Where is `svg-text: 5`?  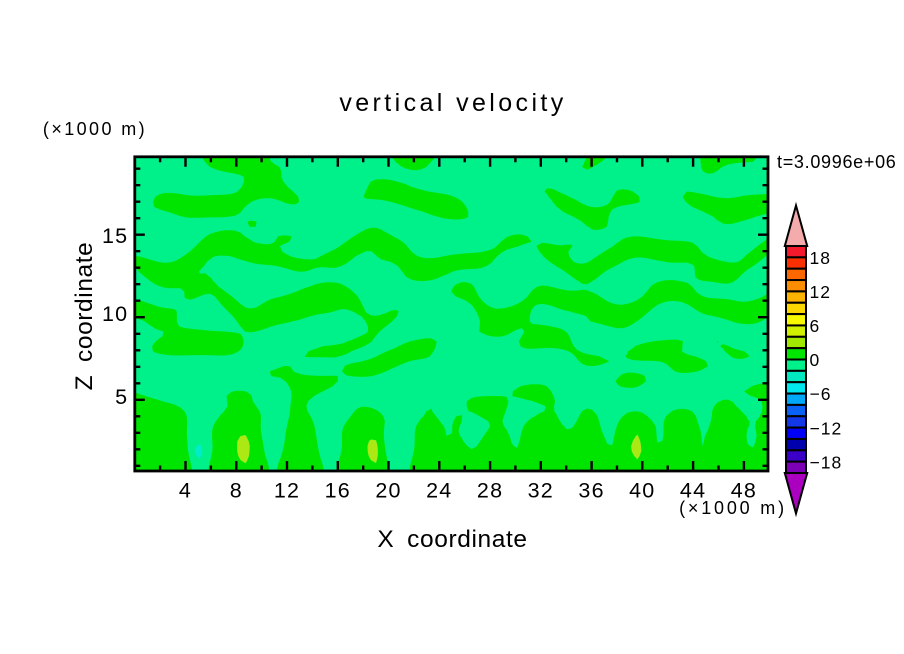
svg-text: 5 is located at coordinates (121, 397).